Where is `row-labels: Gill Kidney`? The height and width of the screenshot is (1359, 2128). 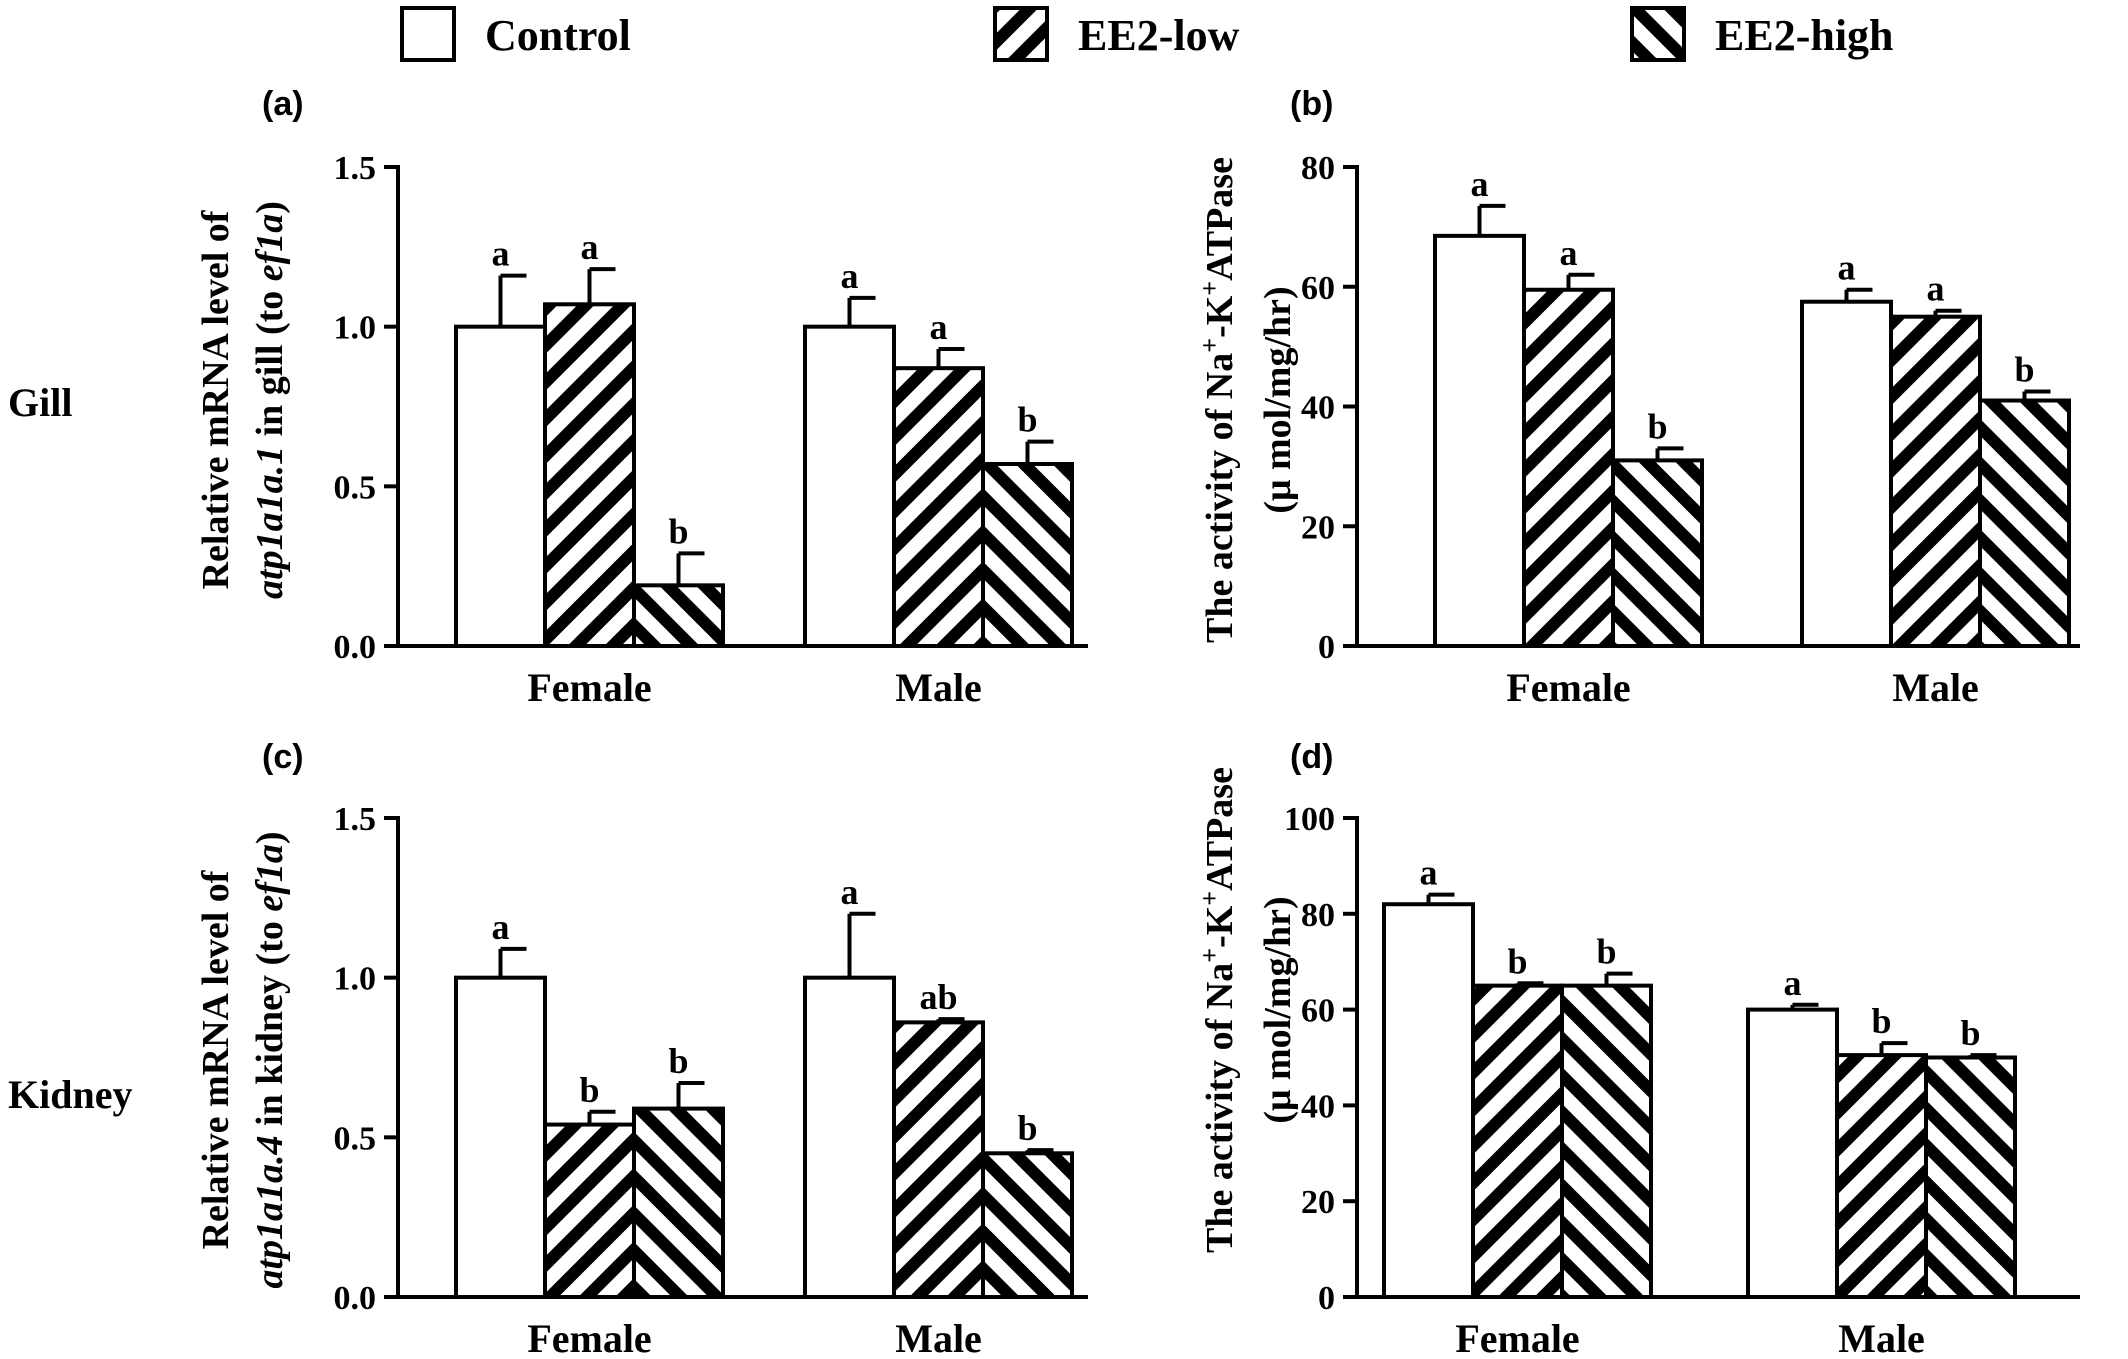 row-labels: Gill Kidney is located at coordinates (70, 748).